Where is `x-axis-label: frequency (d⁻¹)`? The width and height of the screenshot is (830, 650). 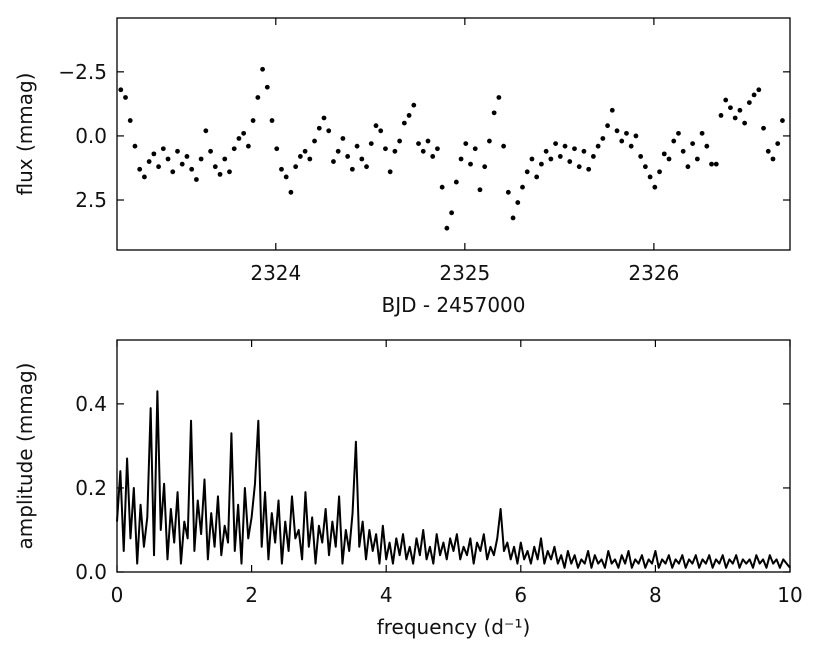
x-axis-label: frequency (d⁻¹) is located at coordinates (454, 627).